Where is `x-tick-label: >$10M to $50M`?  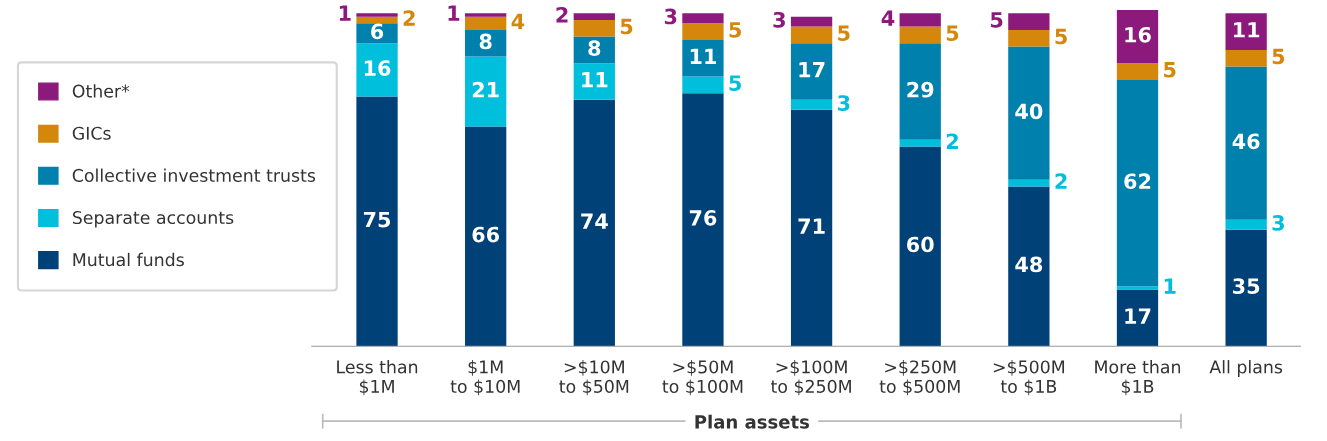 x-tick-label: >$10M to $50M is located at coordinates (594, 378).